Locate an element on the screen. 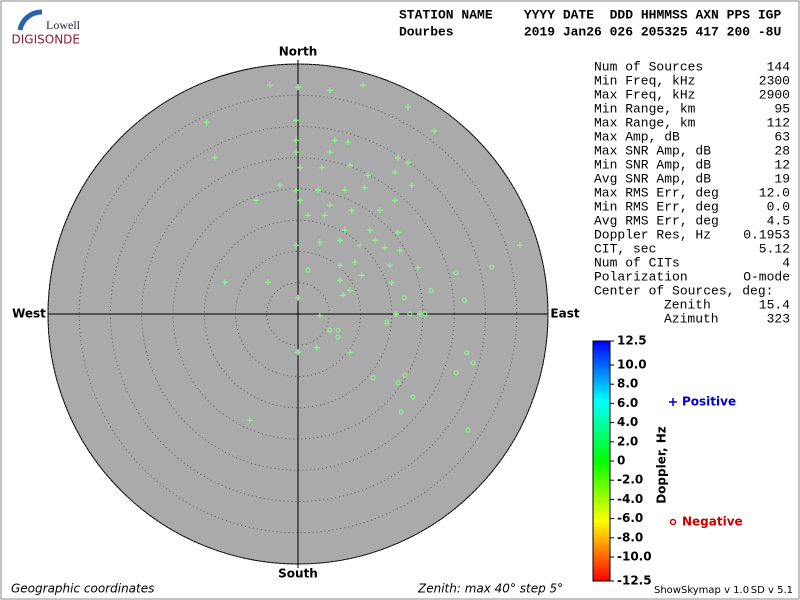 Image resolution: width=800 pixels, height=600 pixels. legend-label: Positive is located at coordinates (709, 402).